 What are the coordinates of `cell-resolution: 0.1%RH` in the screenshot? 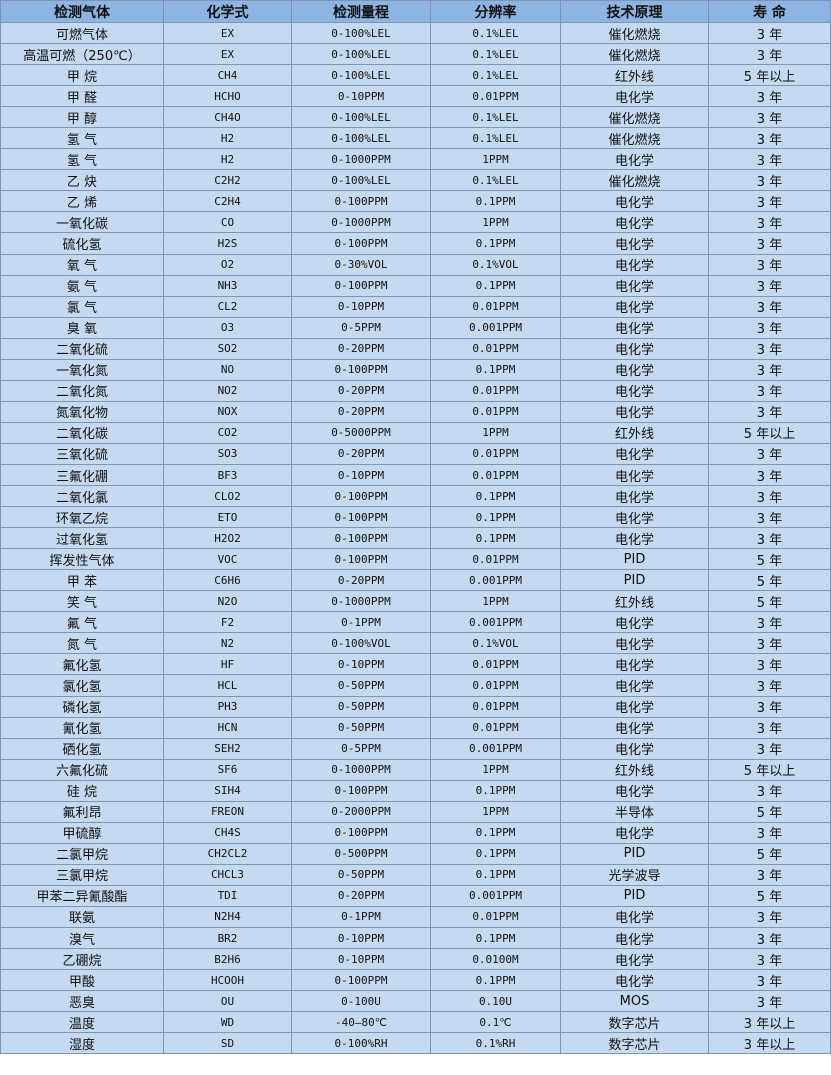 It's located at (495, 1043).